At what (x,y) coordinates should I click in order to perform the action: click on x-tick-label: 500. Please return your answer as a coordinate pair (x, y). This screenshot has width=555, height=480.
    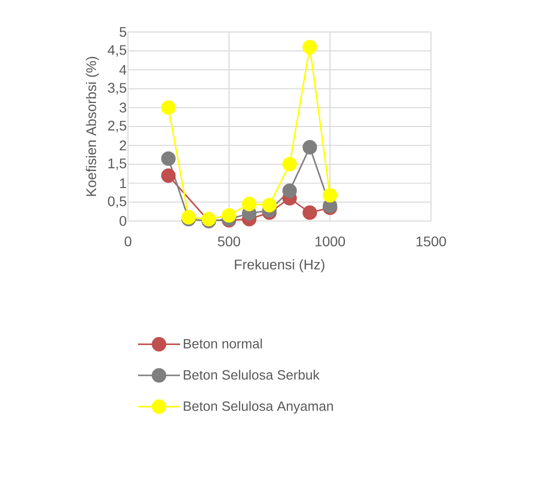
    Looking at the image, I should click on (229, 241).